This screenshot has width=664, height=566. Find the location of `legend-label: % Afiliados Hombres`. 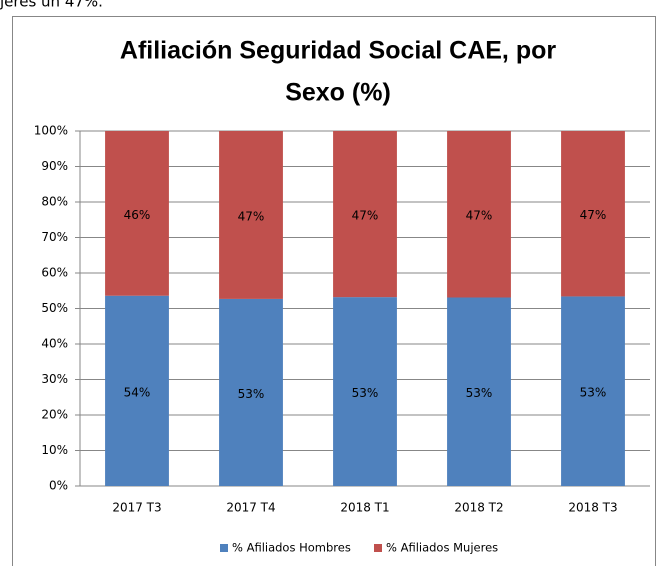

legend-label: % Afiliados Hombres is located at coordinates (291, 548).